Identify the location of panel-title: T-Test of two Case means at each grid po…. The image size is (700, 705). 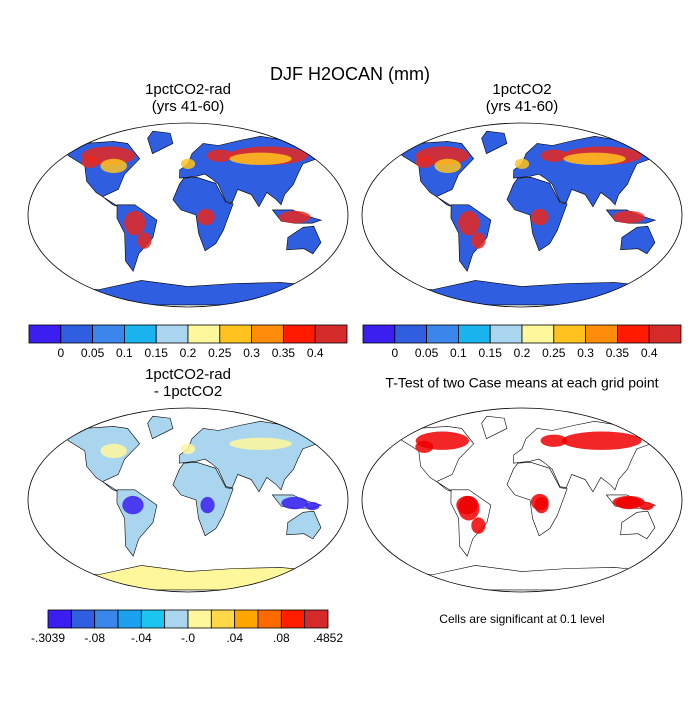
(521, 383).